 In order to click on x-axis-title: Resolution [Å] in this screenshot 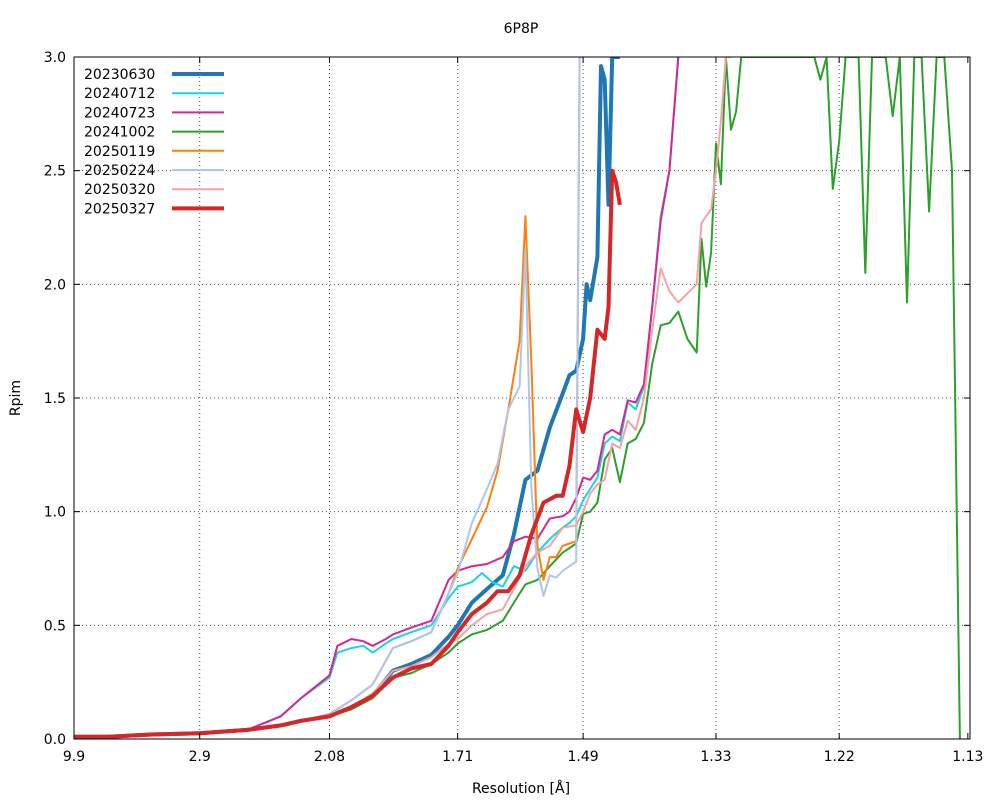, I will do `click(521, 788)`.